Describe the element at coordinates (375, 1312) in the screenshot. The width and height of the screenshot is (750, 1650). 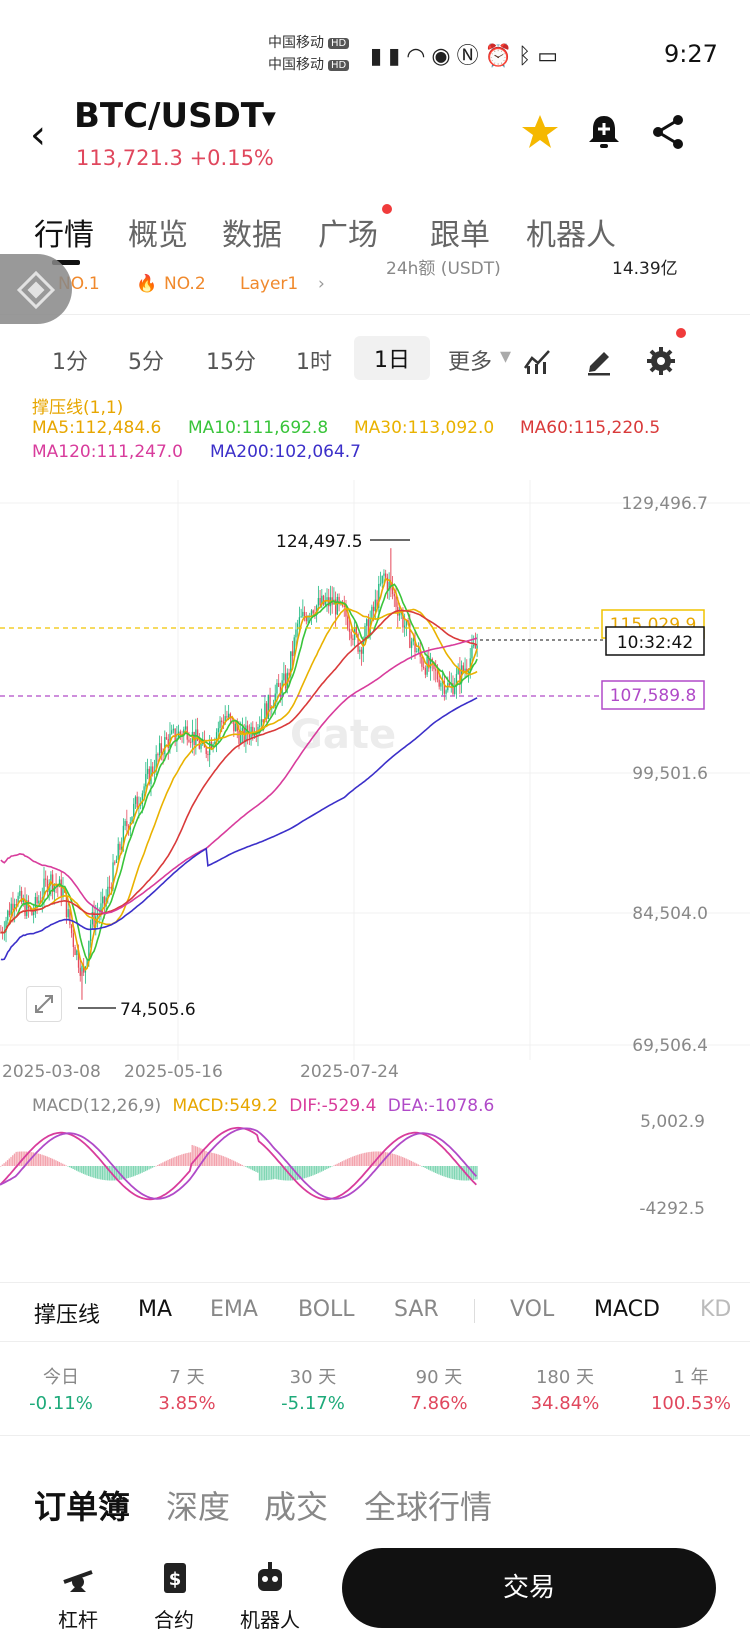
I see `indicator-row: 撑压线 MA EMA BOLL SAR VOL MACD KD` at that location.